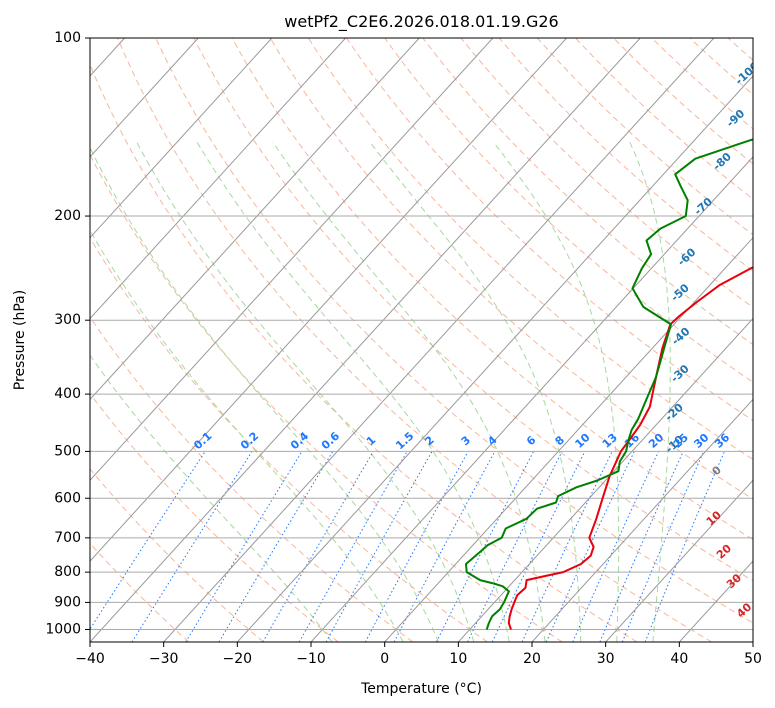 This screenshot has height=708, width=775. What do you see at coordinates (704, 206) in the screenshot?
I see `dry-adiabat-label: -70` at bounding box center [704, 206].